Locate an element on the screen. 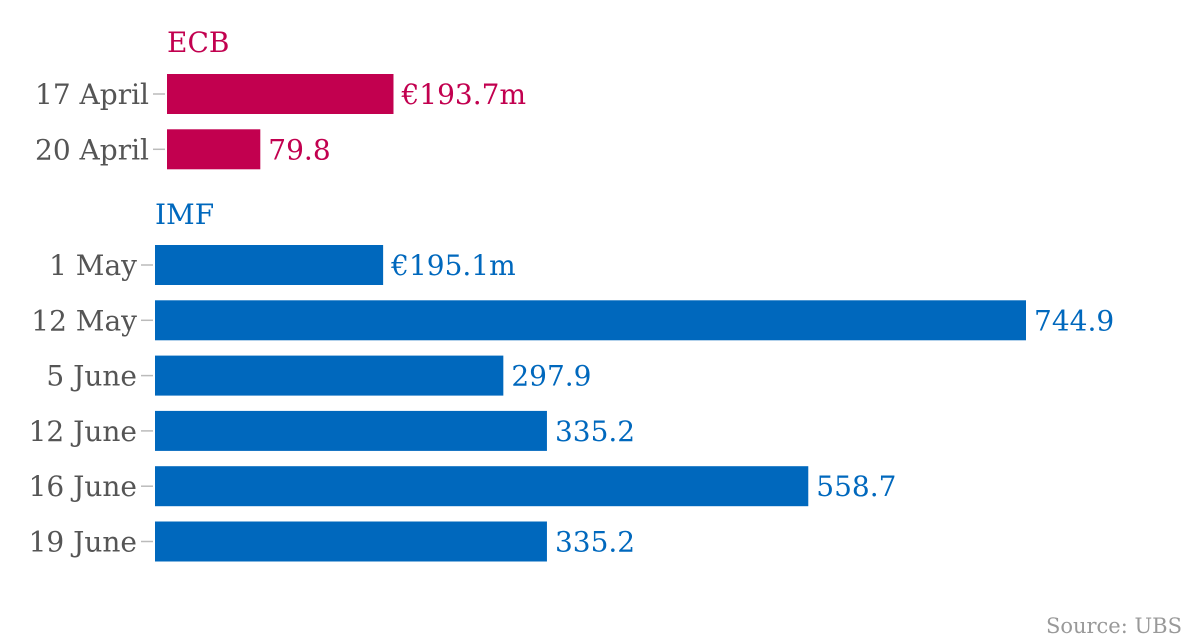  data-label: 558.7 is located at coordinates (856, 486).